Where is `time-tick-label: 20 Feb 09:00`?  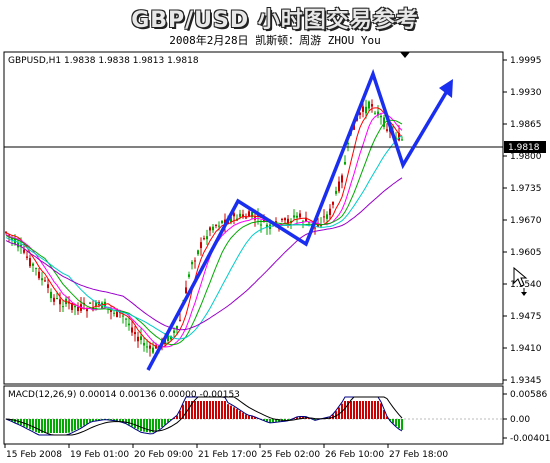 time-tick-label: 20 Feb 09:00 is located at coordinates (163, 455).